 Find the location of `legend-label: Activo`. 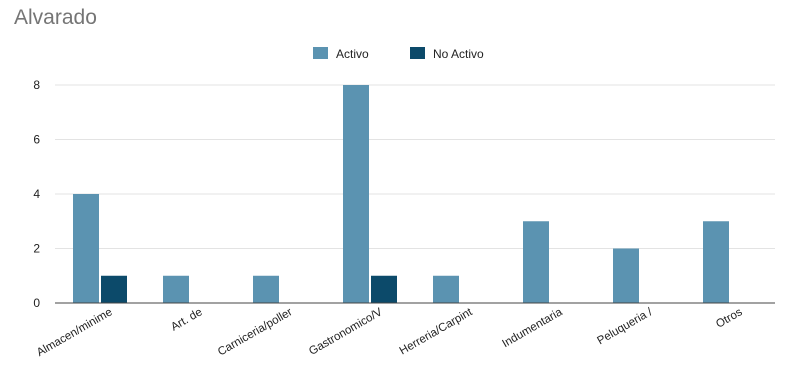

legend-label: Activo is located at coordinates (352, 54).